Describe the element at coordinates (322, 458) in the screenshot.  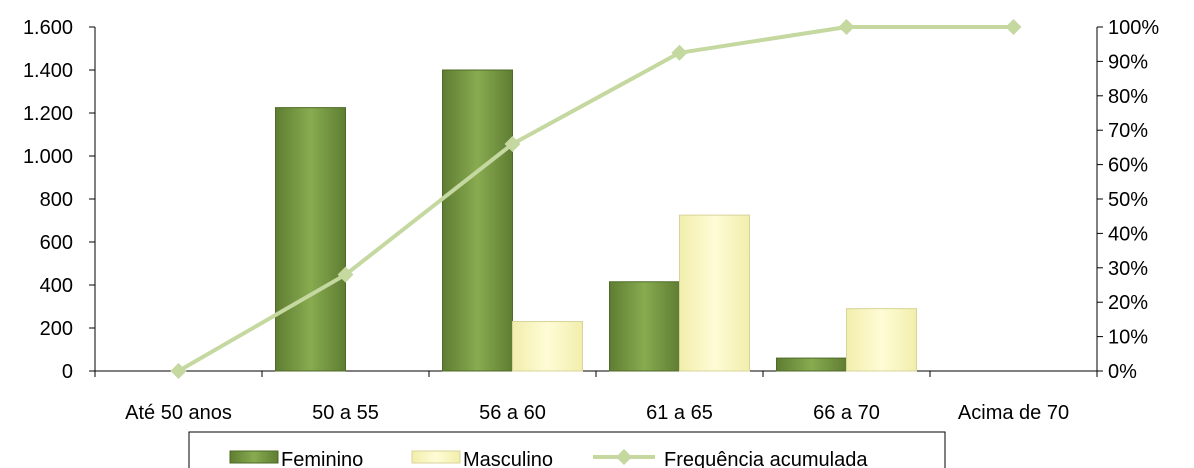
I see `legend-label-feminino: Feminino` at that location.